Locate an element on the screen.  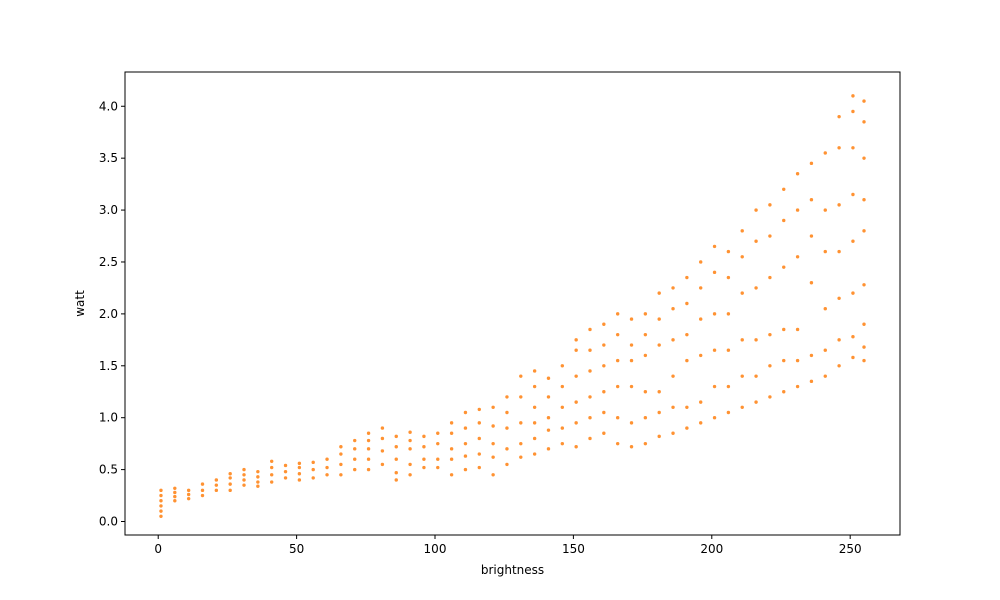
y-tick-label: 0.0 is located at coordinates (108, 522).